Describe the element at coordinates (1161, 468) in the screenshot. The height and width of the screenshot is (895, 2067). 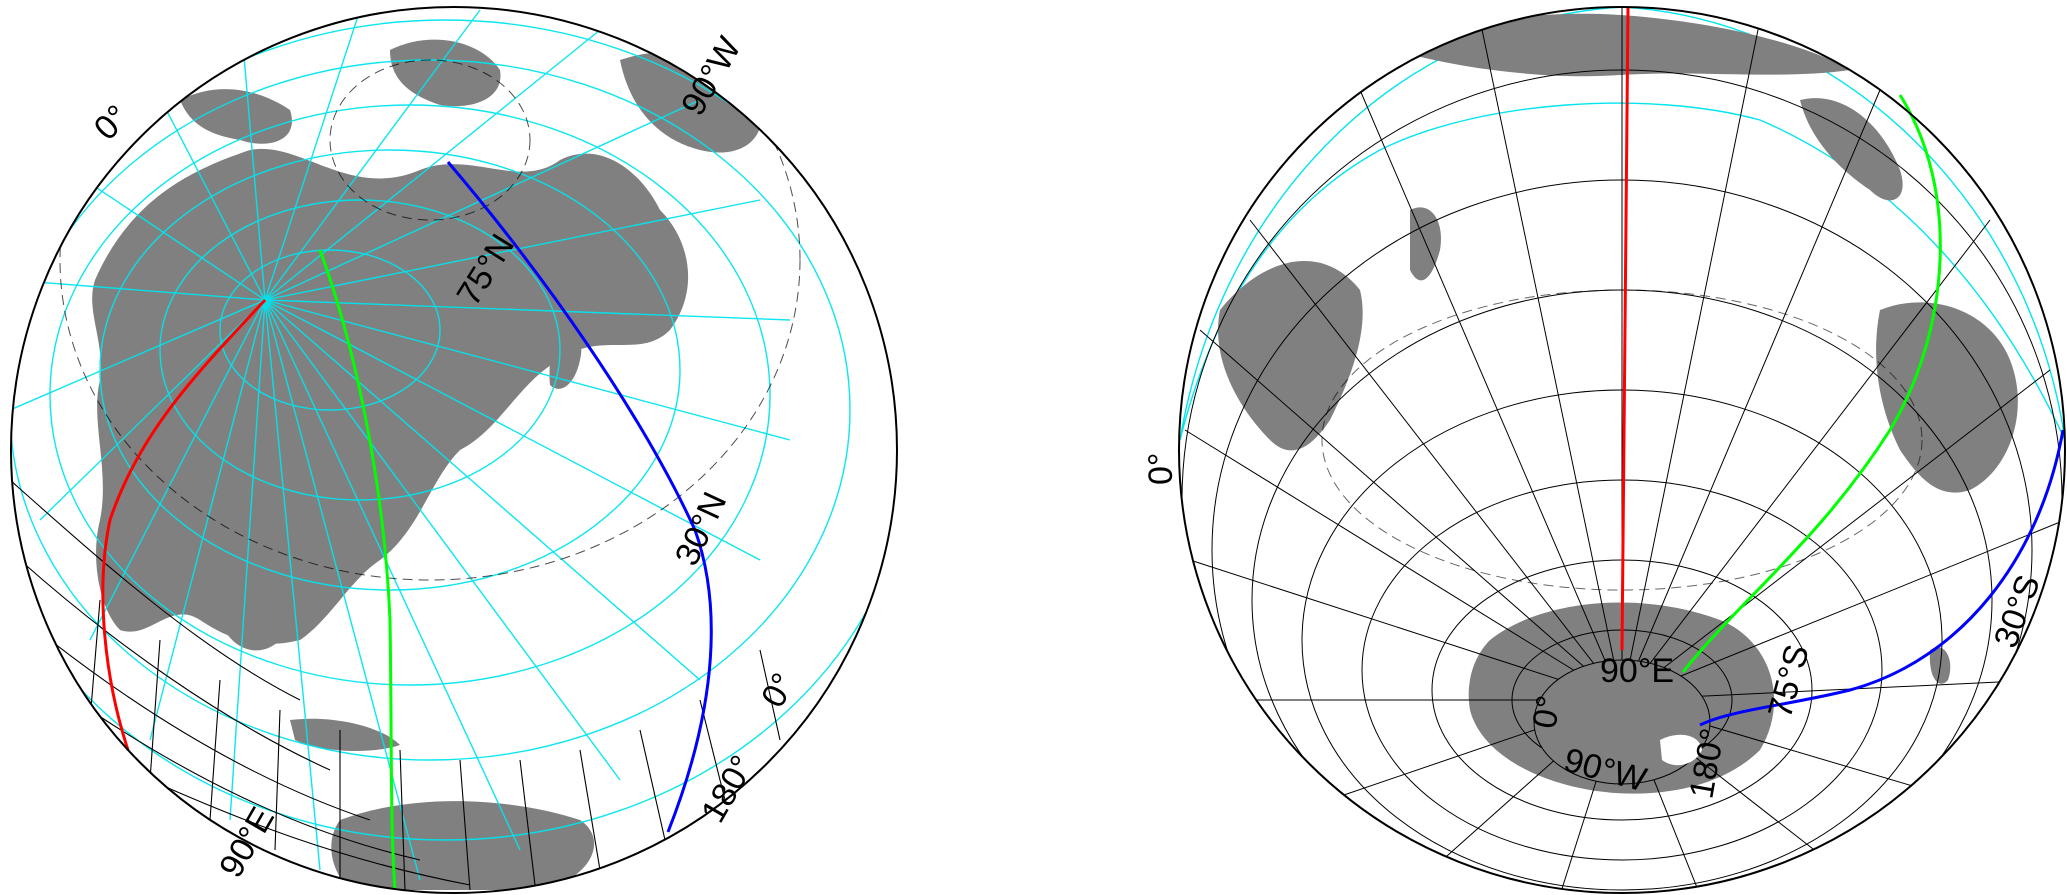
I see `label-south-left-equator: 0°` at that location.